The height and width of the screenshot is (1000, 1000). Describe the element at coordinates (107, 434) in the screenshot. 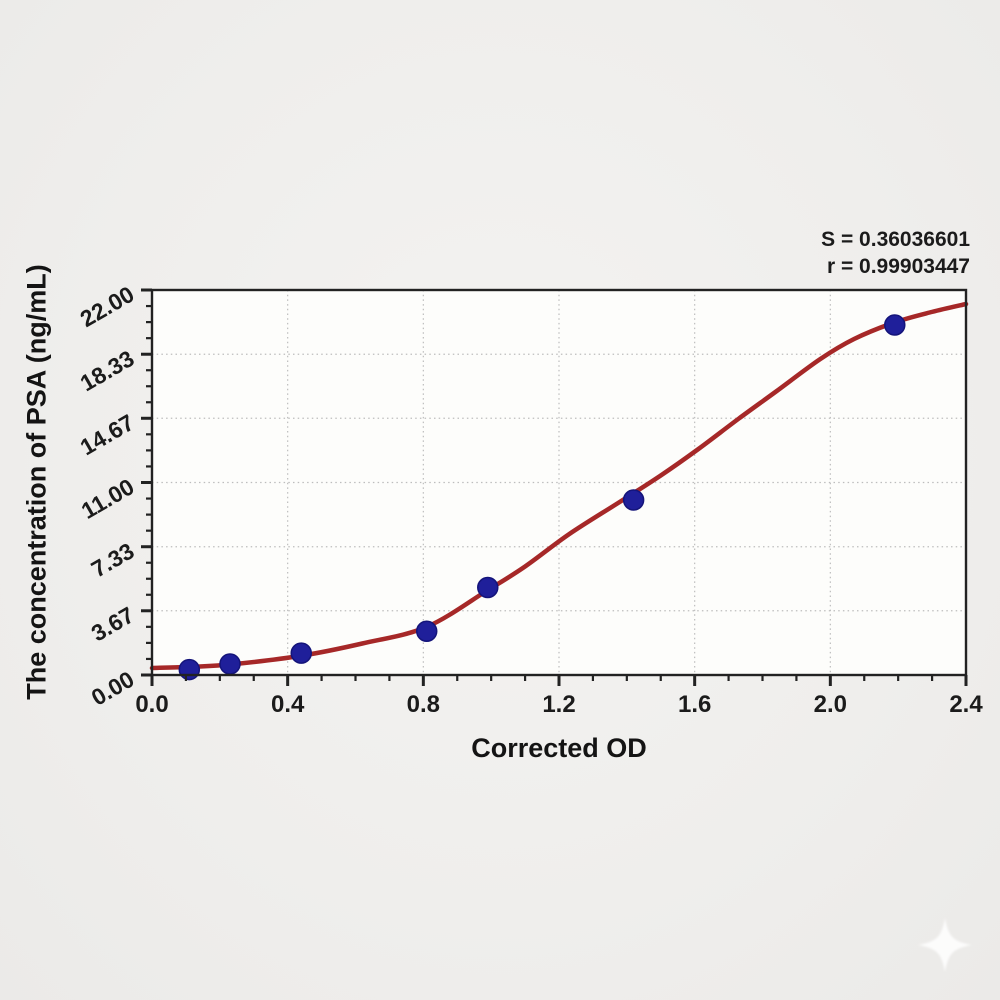

I see `y-tick-label: 14.67` at that location.